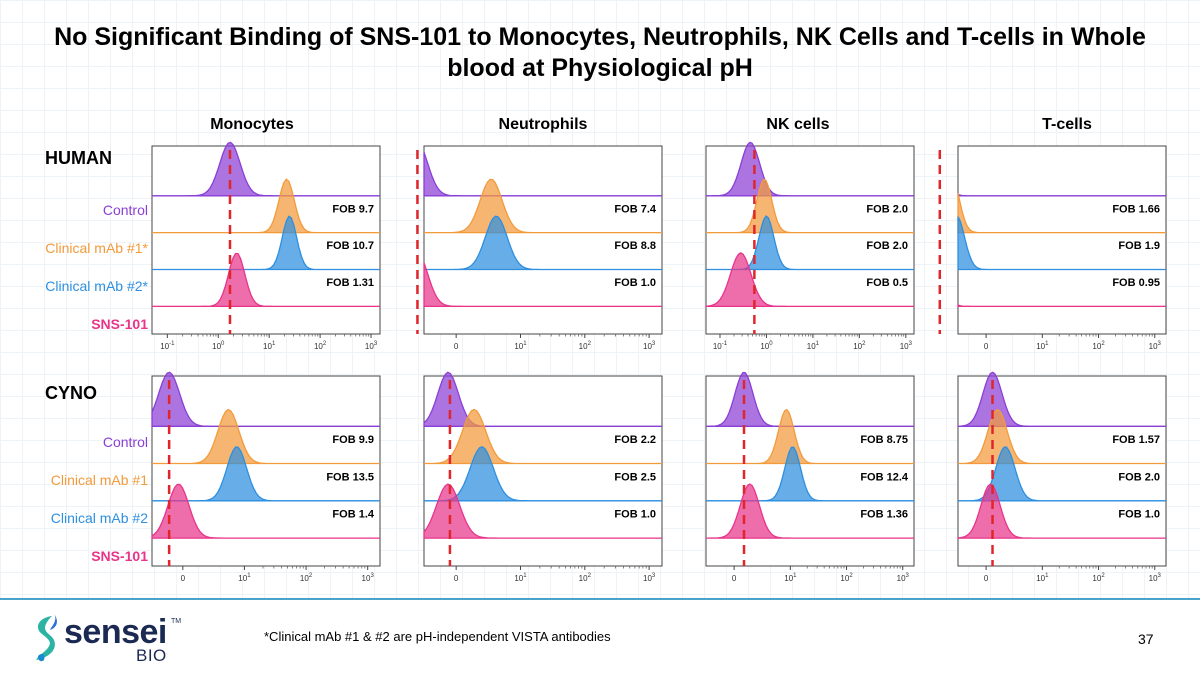 Image resolution: width=1200 pixels, height=675 pixels. I want to click on histogram-human-neutrophils-control, so click(542, 174).